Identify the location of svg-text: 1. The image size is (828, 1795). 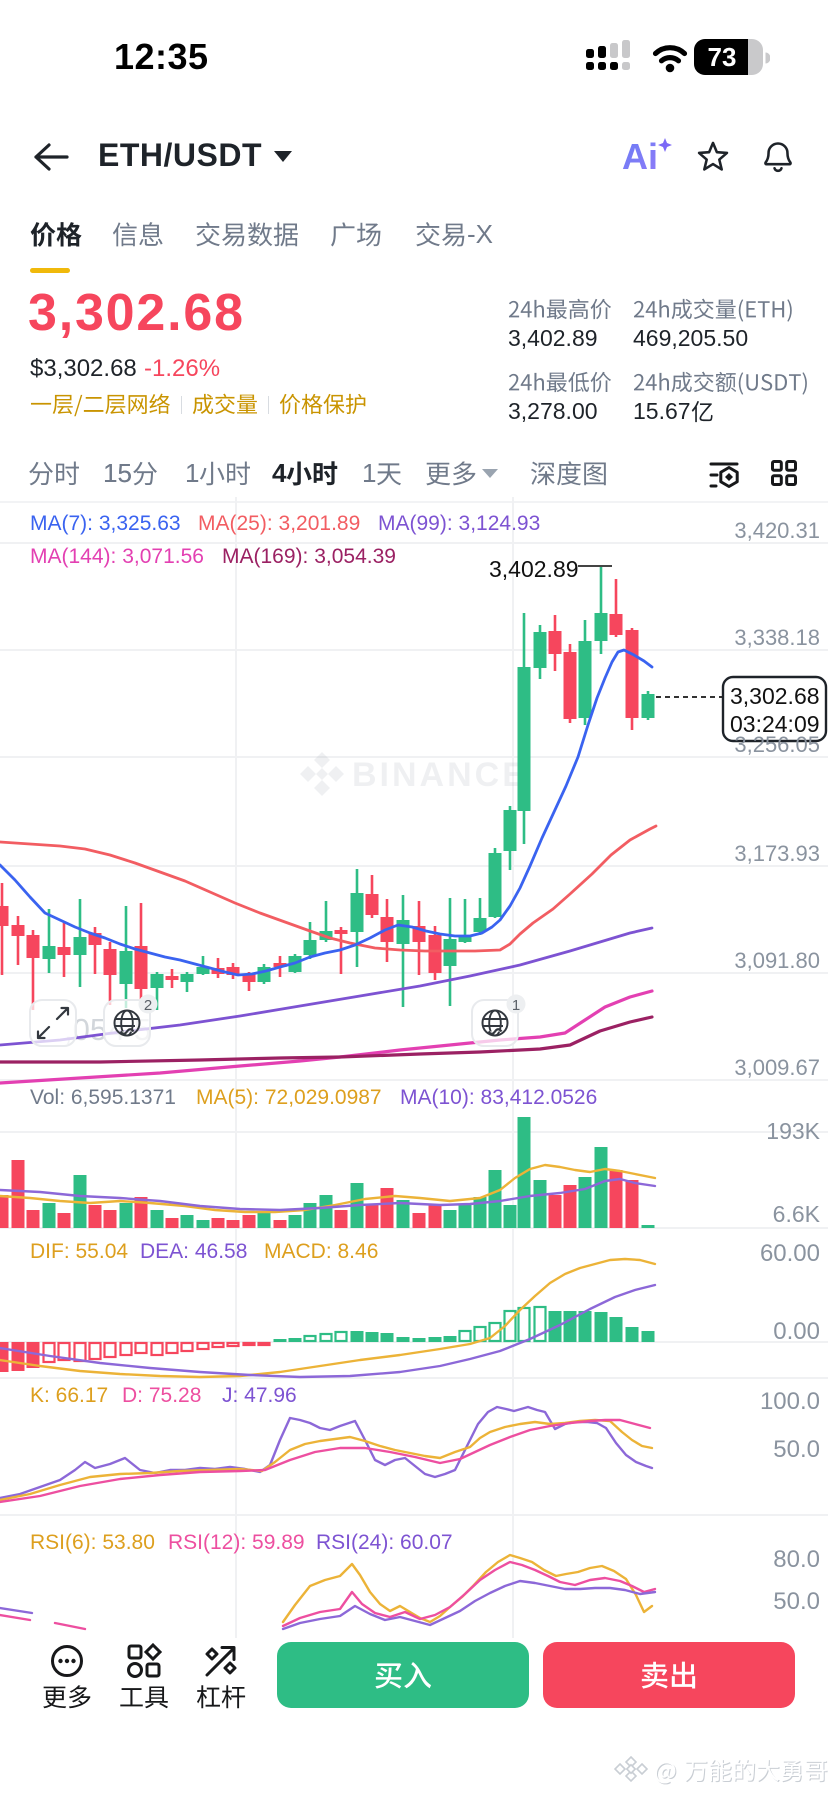
(516, 1005).